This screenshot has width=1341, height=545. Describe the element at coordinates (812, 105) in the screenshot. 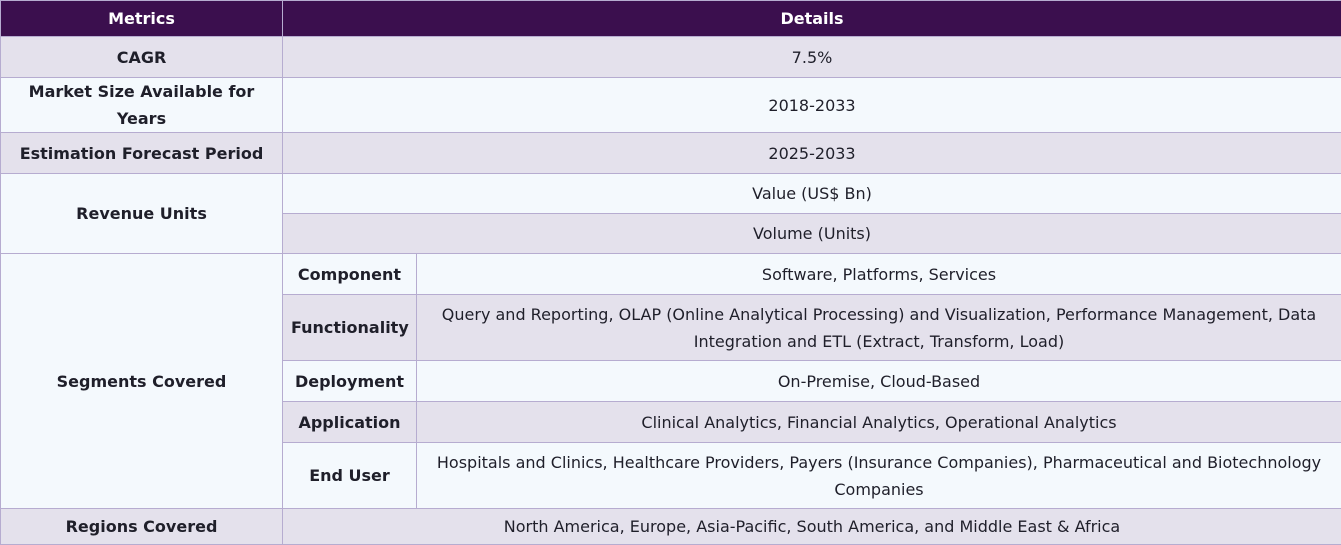

I see `market-size-value: 2018-2033` at that location.